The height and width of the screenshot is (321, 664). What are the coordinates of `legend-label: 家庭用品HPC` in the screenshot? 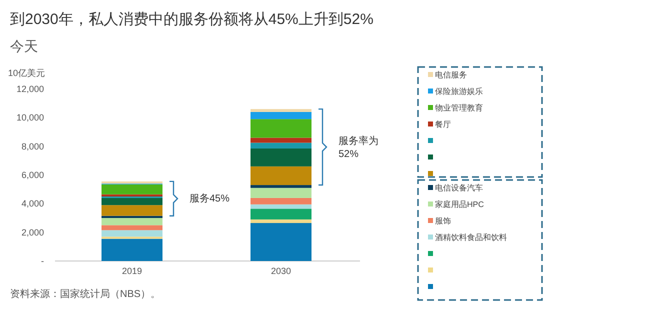 It's located at (459, 204).